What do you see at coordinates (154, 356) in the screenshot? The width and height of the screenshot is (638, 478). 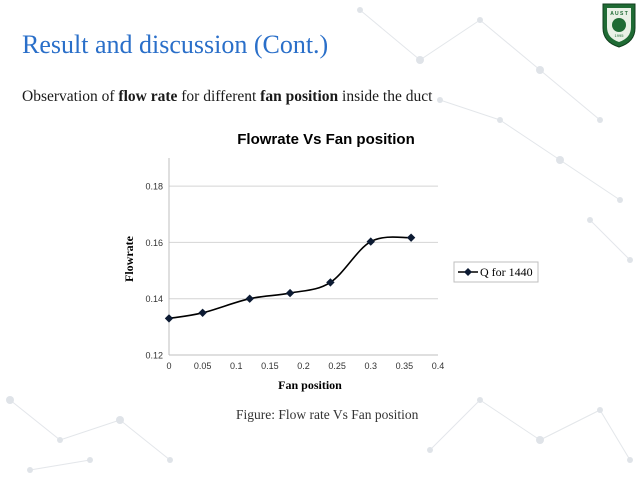 I see `y-tick-label: 0.12` at bounding box center [154, 356].